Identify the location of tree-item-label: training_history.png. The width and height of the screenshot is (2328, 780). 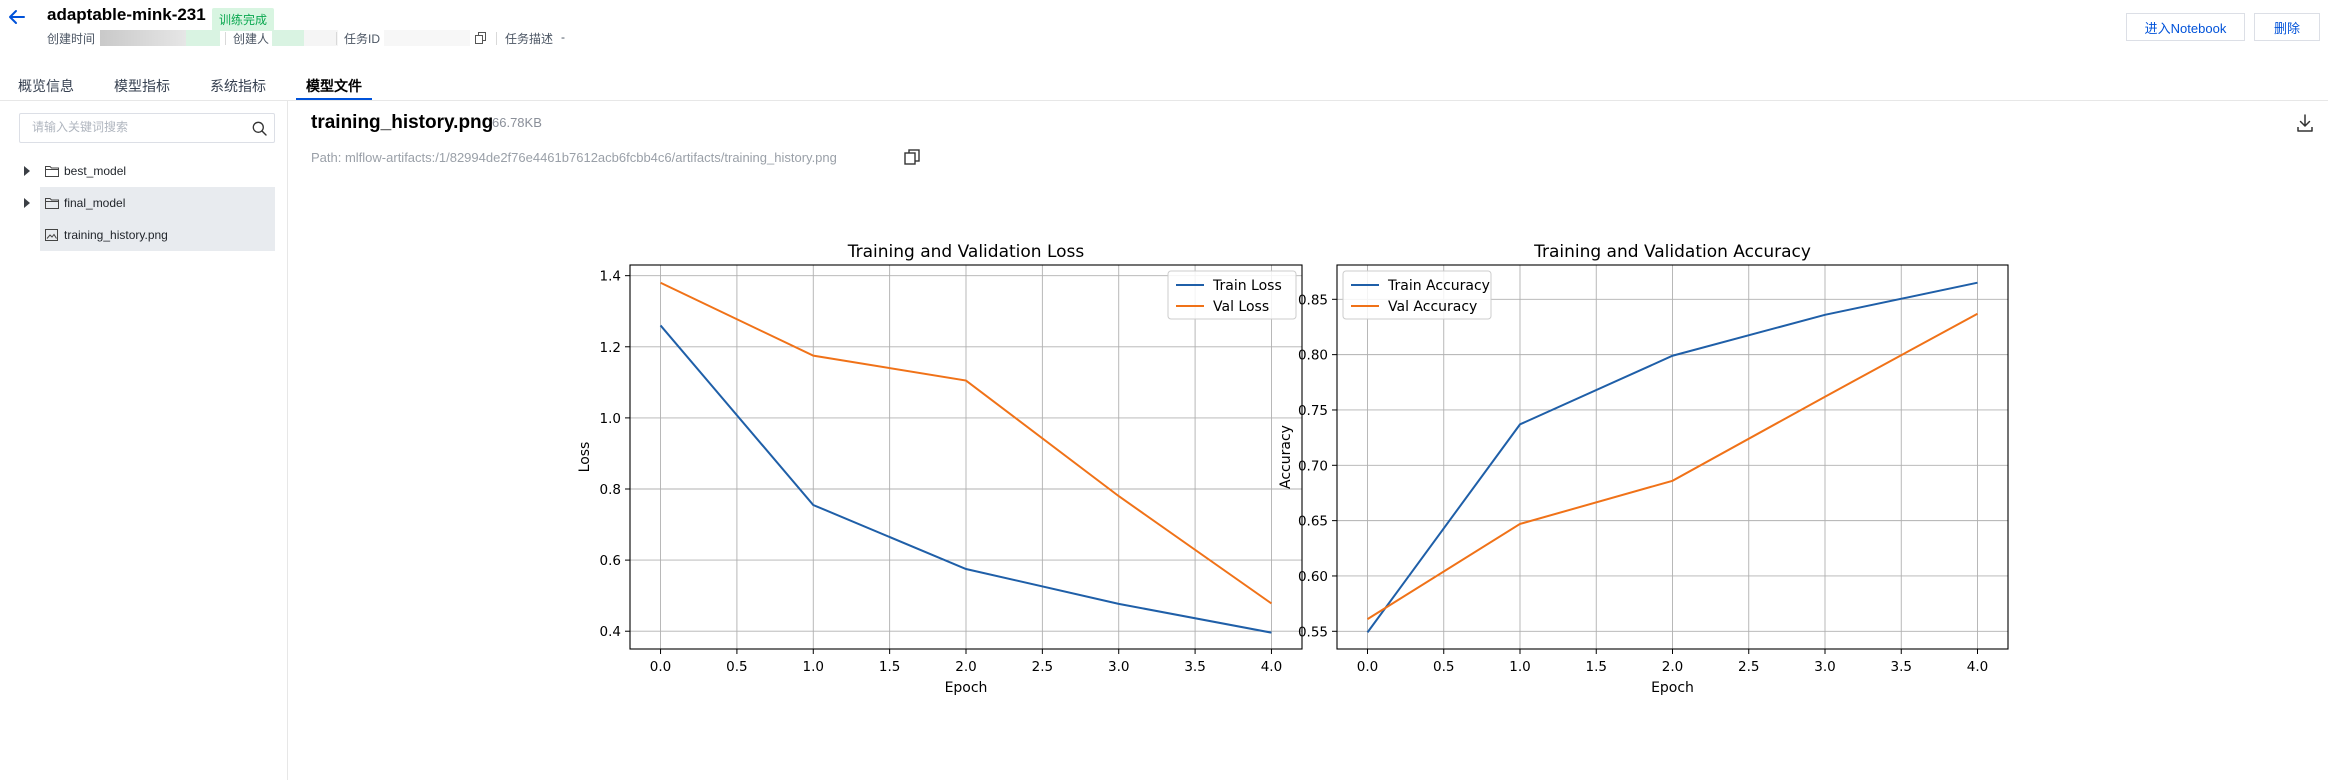
(116, 235).